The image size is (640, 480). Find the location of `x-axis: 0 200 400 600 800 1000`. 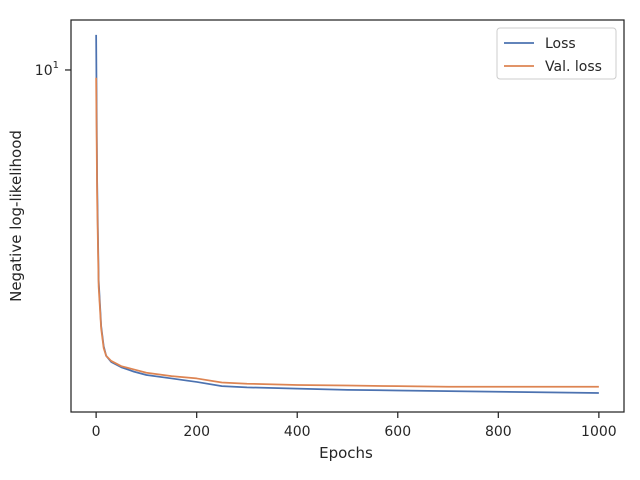

x-axis: 0 200 400 600 800 1000 is located at coordinates (354, 426).